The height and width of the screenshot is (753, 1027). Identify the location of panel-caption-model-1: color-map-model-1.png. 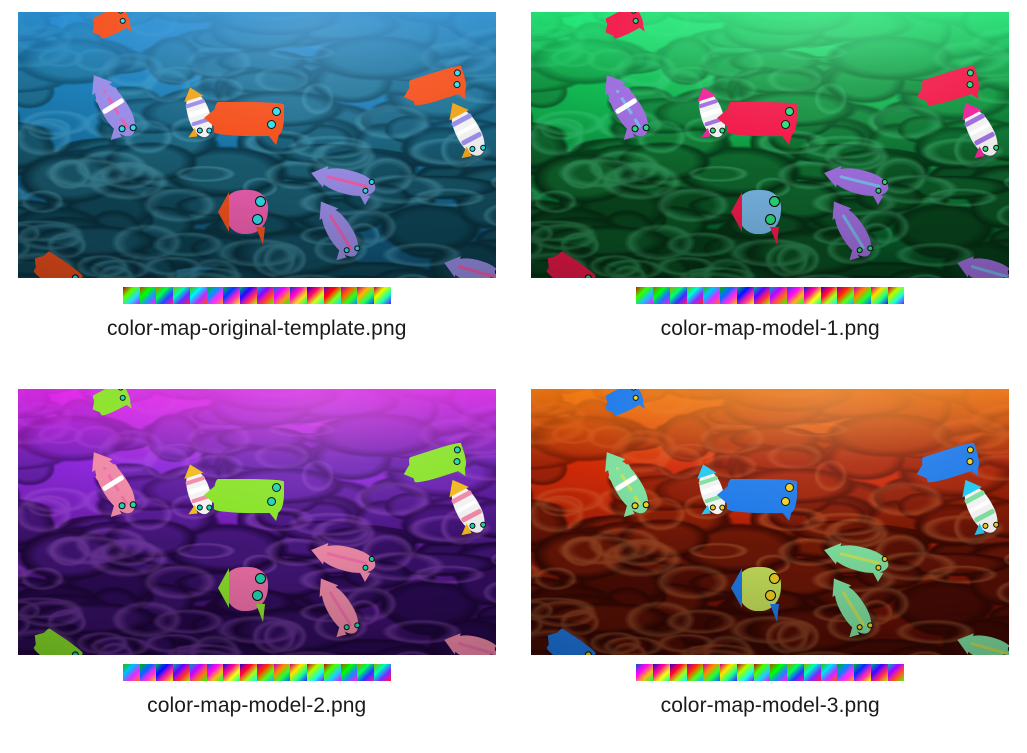
(770, 328).